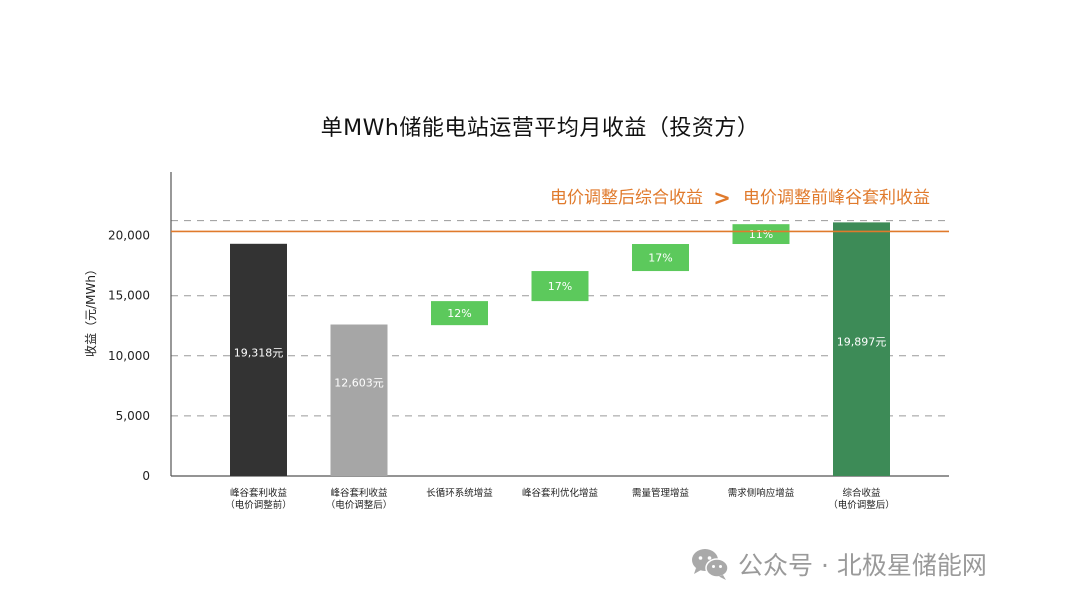 The image size is (1080, 608). I want to click on x-tick-label: 需求侧响应增益, so click(761, 493).